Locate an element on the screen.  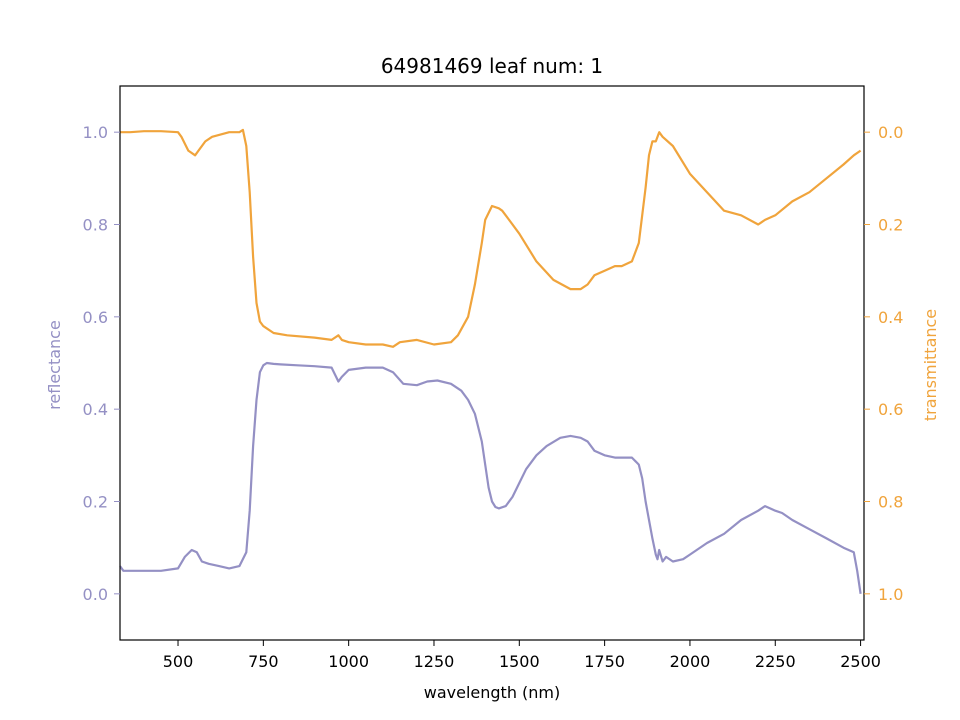
y-left-tick-label: 0.2 is located at coordinates (95, 502).